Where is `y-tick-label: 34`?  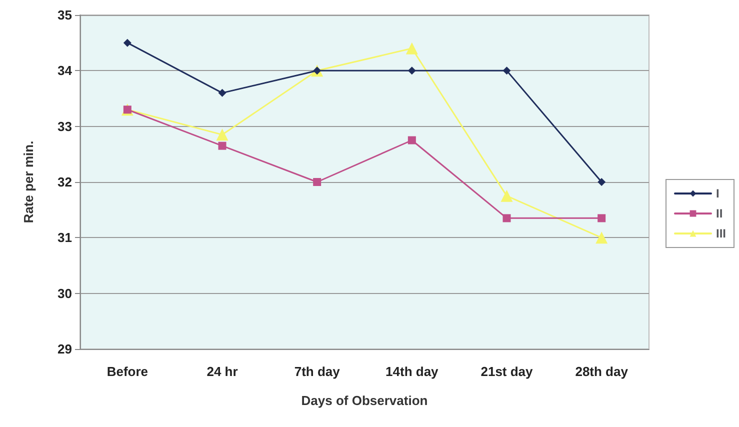
y-tick-label: 34 is located at coordinates (65, 70).